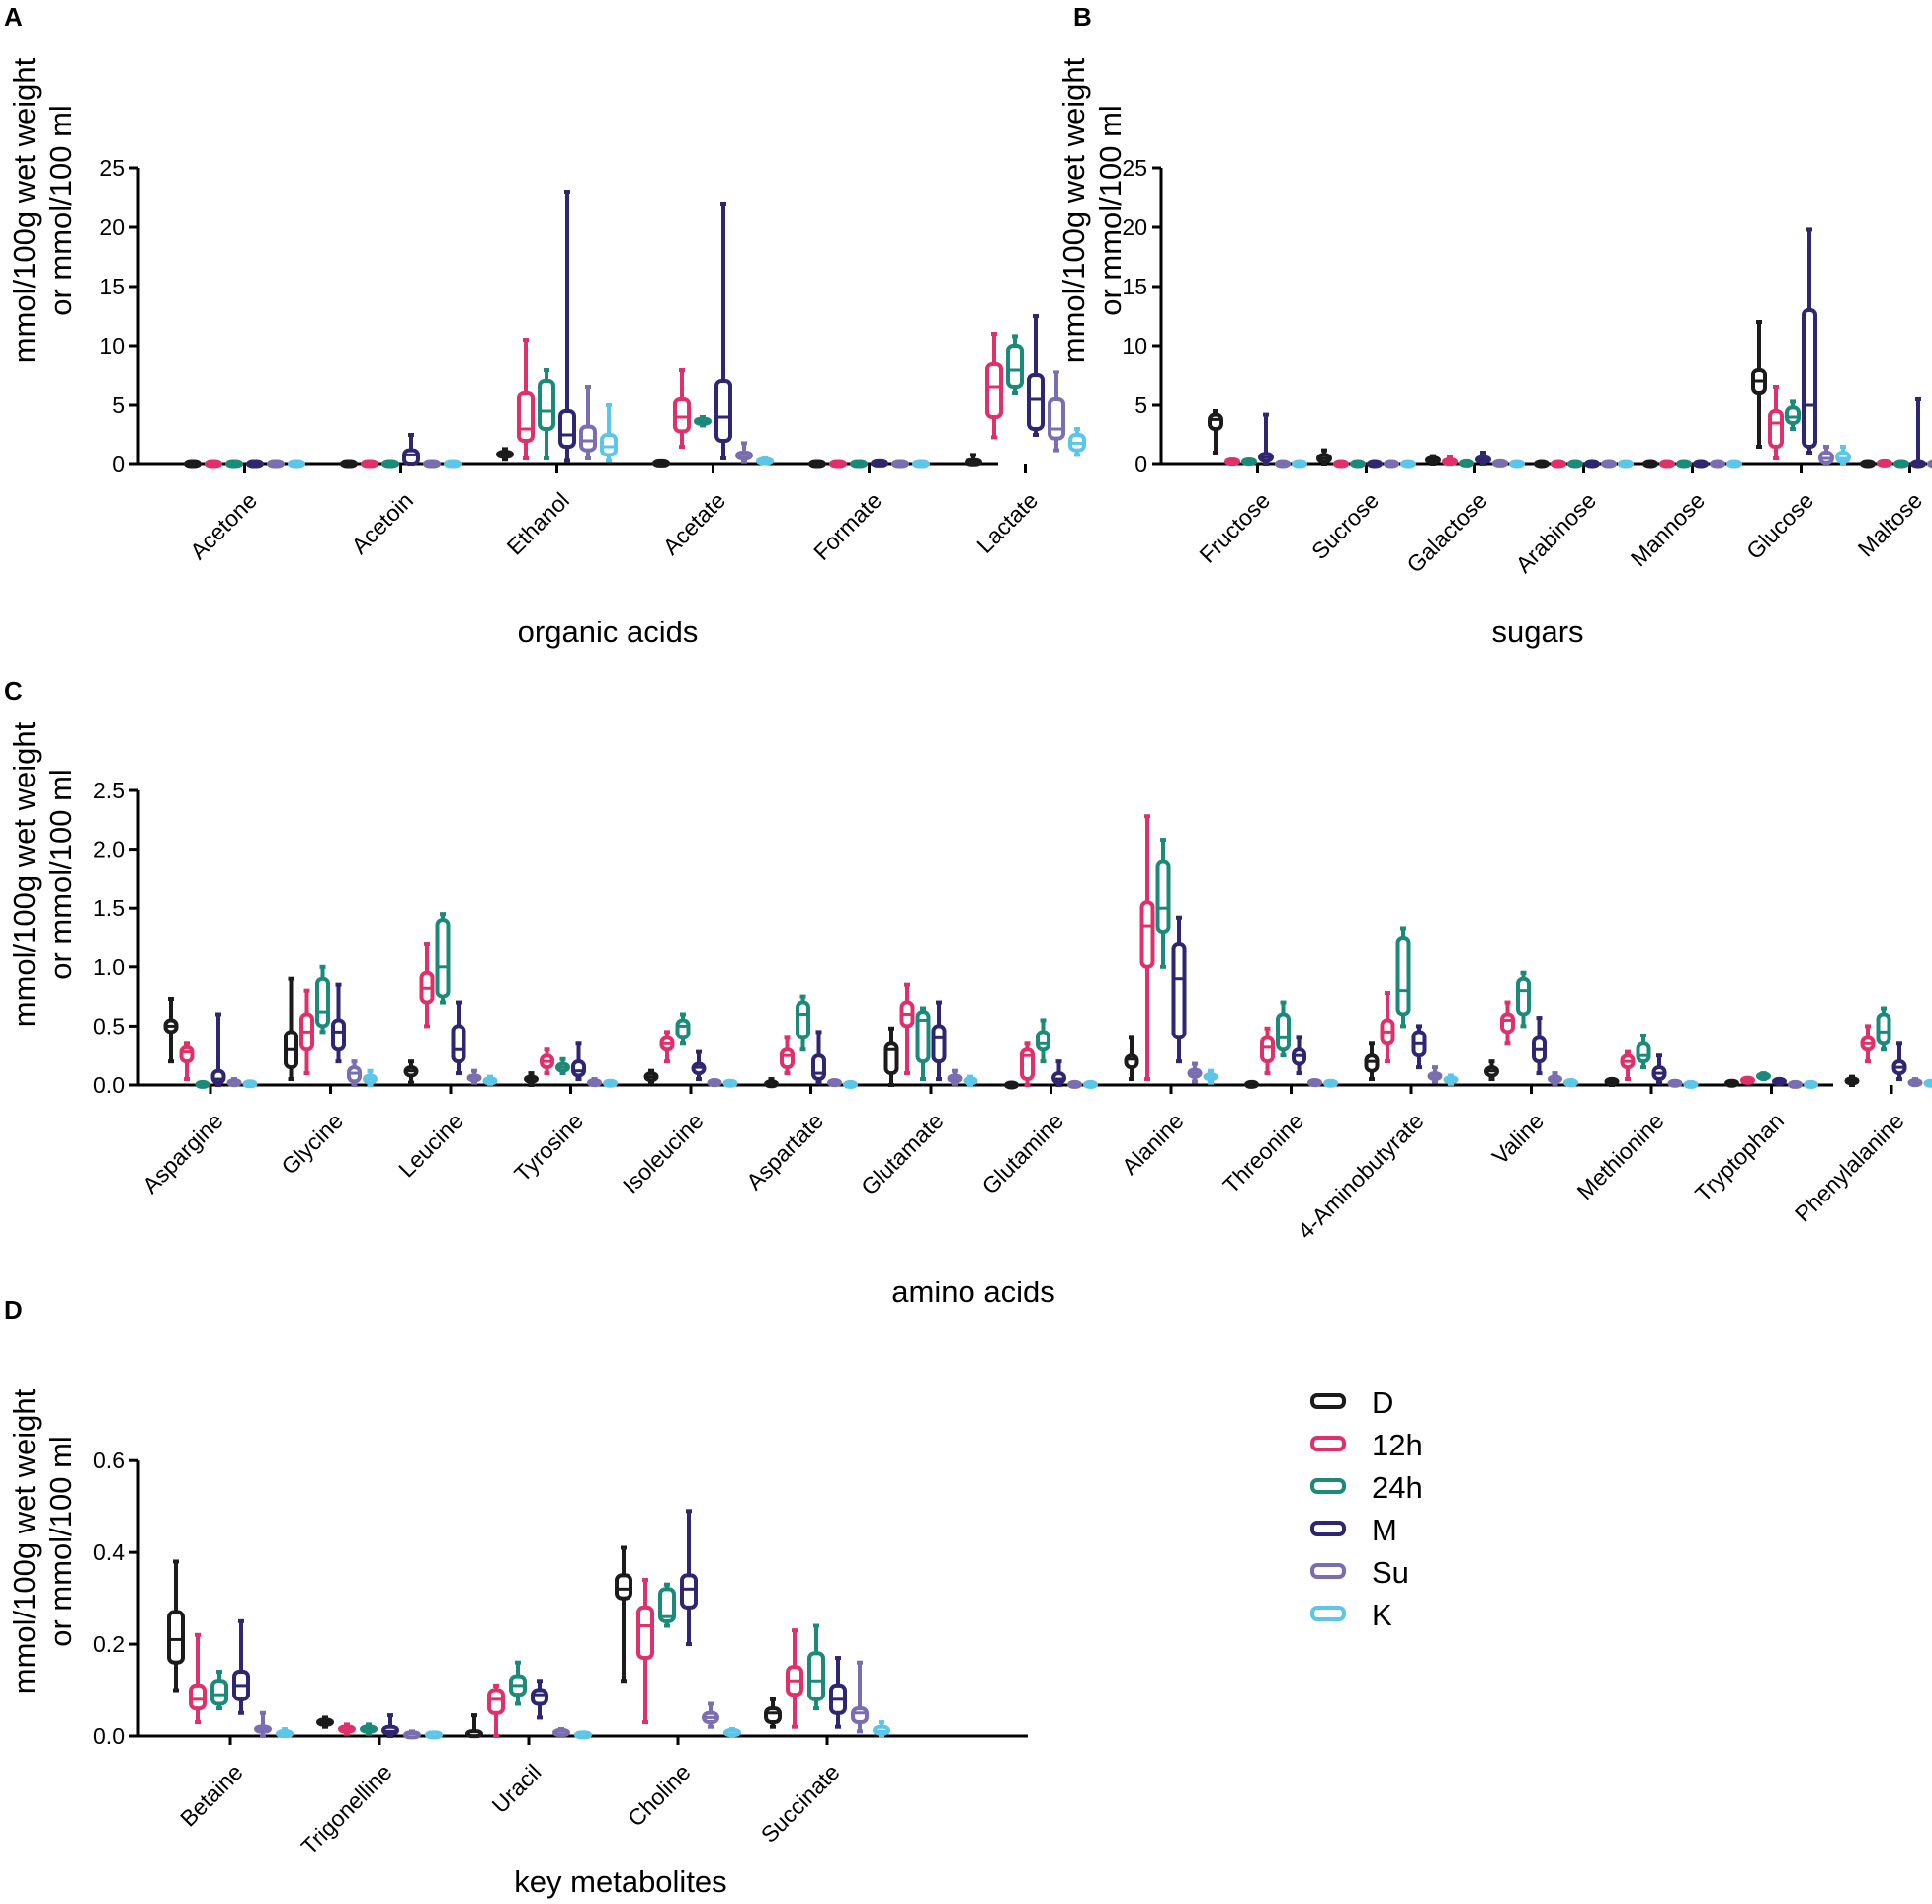 The image size is (1932, 1904). Describe the element at coordinates (609, 433) in the screenshot. I see `box-ethanol-k` at that location.